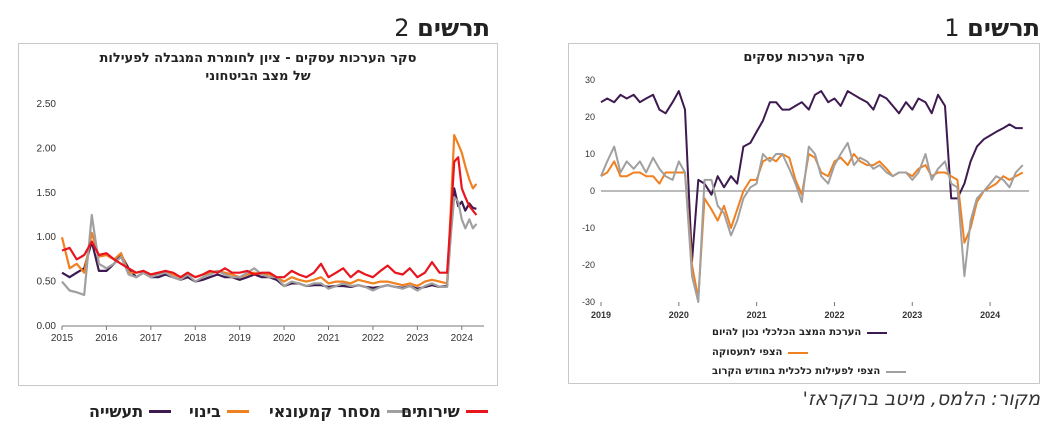 This screenshot has height=430, width=1056. Describe the element at coordinates (588, 265) in the screenshot. I see `y-tick-label: -20` at that location.